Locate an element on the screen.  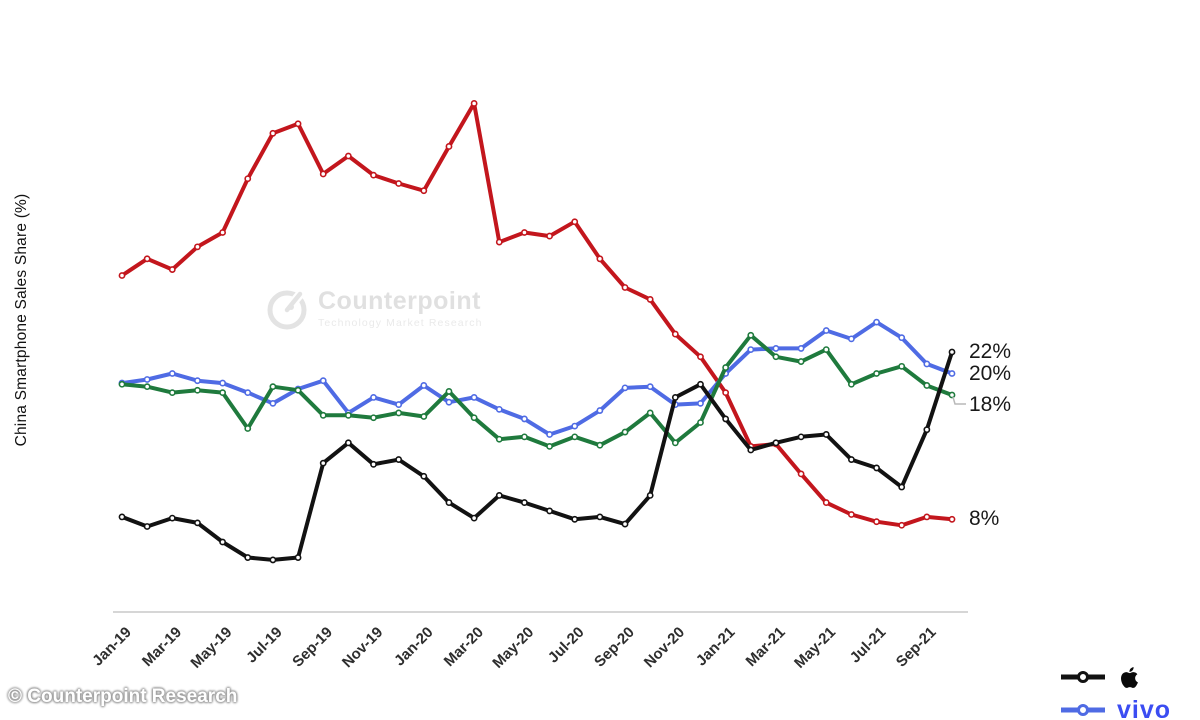
end-label-leader-line is located at coordinates (959, 400).